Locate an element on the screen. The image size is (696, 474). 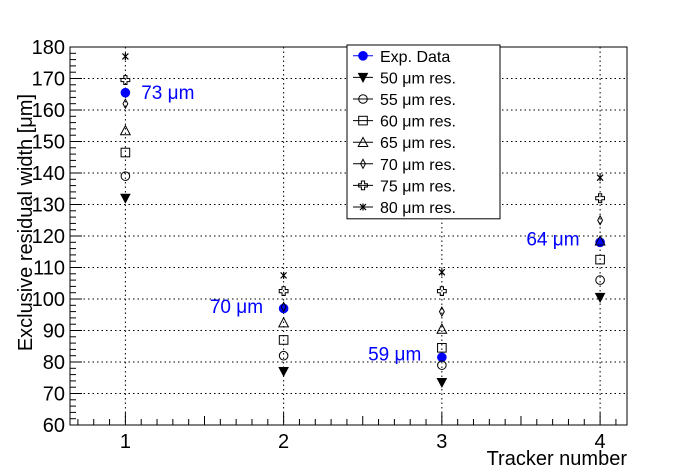
y-tick-label: 150 is located at coordinates (48, 143).